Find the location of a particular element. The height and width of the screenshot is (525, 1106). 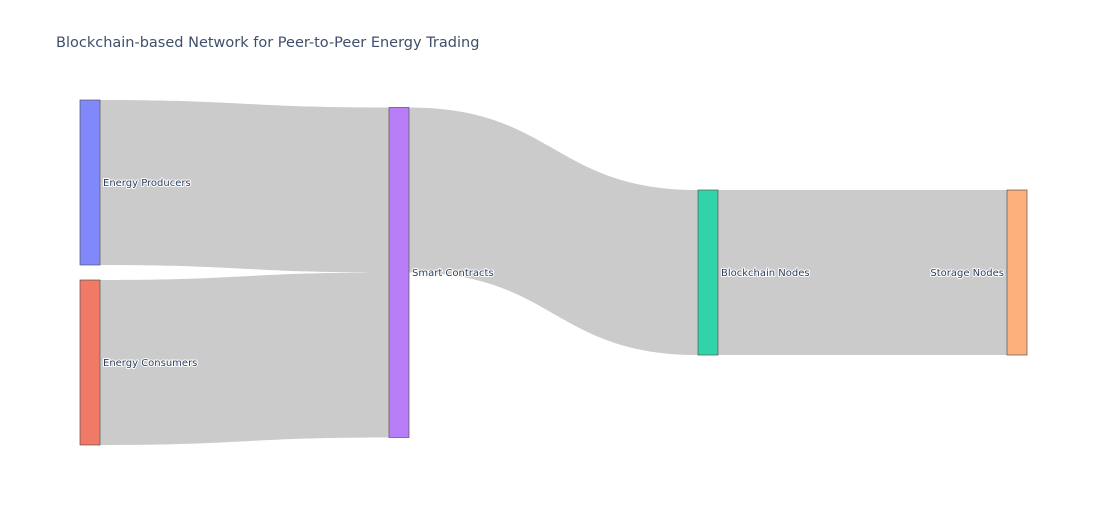

node-smart-contracts is located at coordinates (399, 272).